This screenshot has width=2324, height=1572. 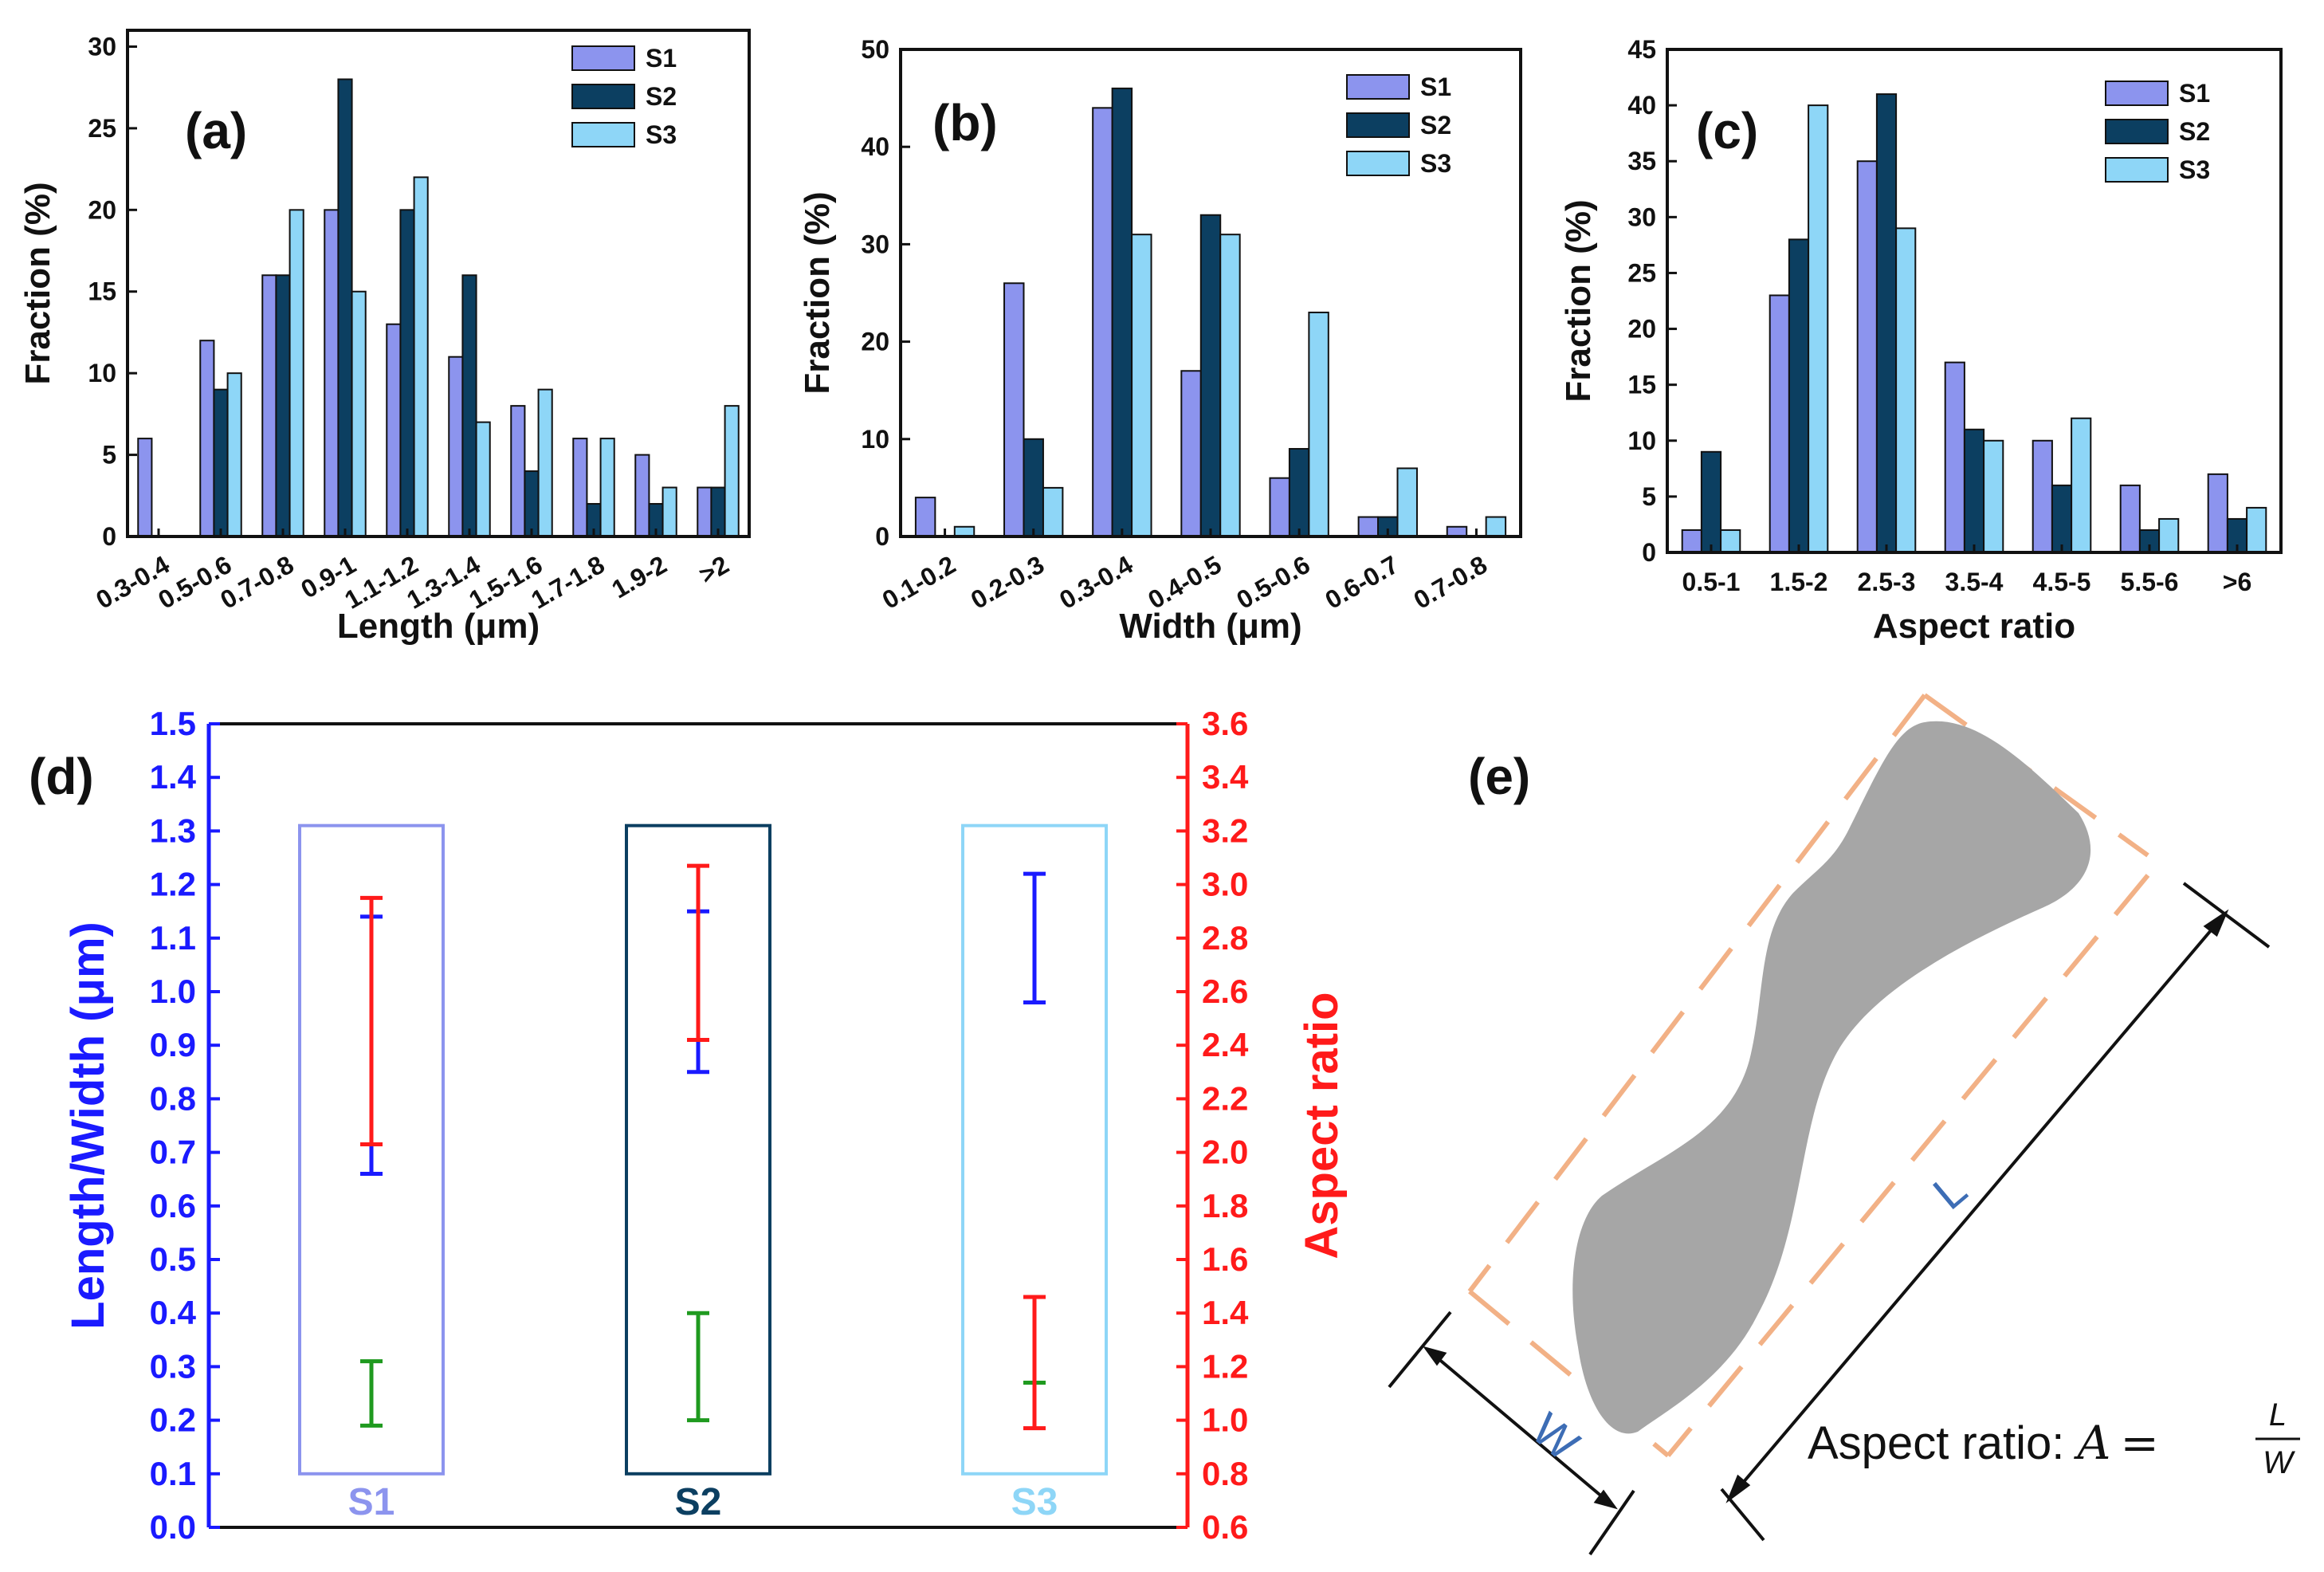 What do you see at coordinates (661, 134) in the screenshot?
I see `legend-label-s3: S3` at bounding box center [661, 134].